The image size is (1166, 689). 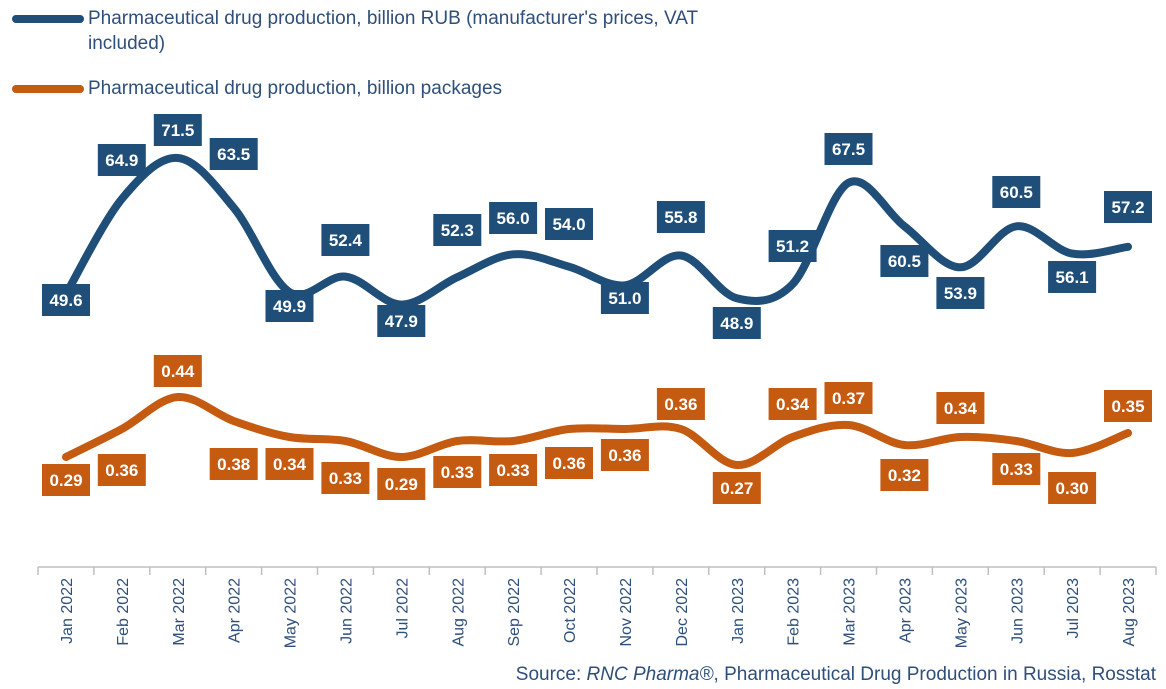 I want to click on data-label-rub: 71.5, so click(x=177, y=130).